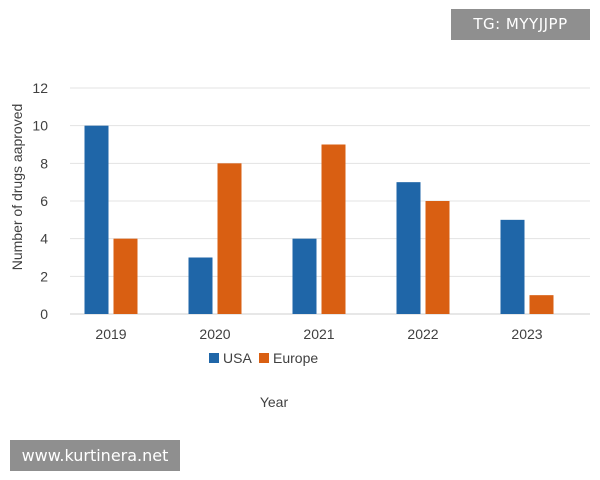 This screenshot has height=480, width=600. Describe the element at coordinates (110, 334) in the screenshot. I see `x-tick-label: 2019` at that location.